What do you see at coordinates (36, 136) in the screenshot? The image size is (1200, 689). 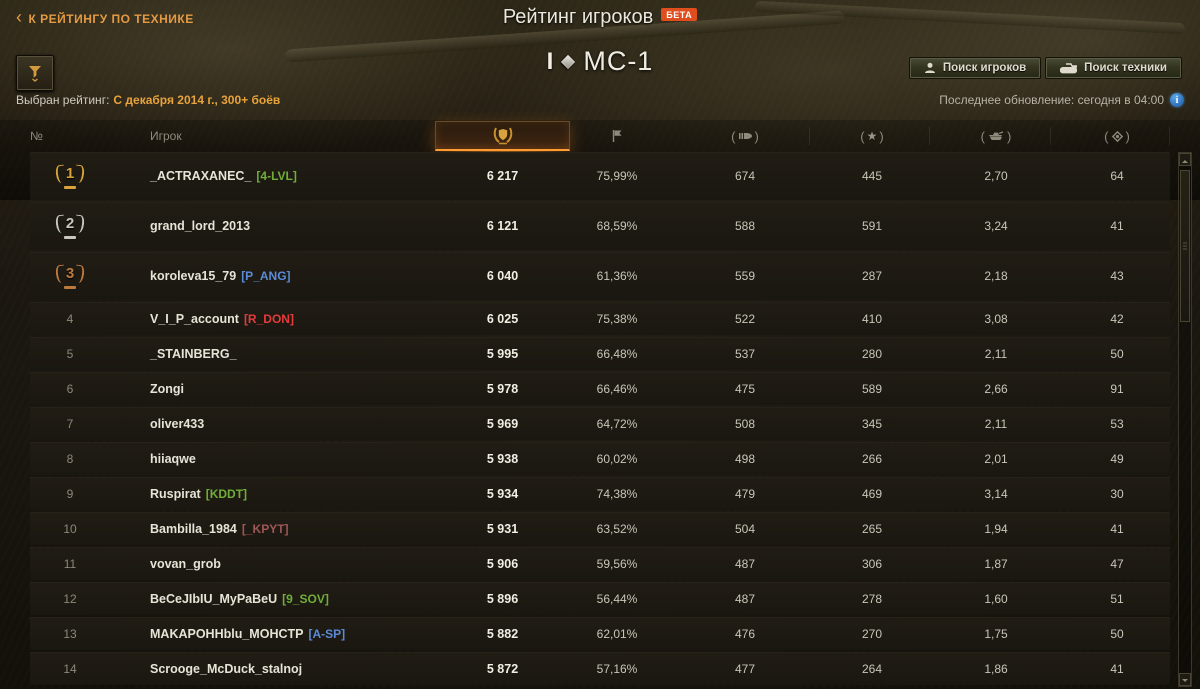 I see `column-header-rank: №` at bounding box center [36, 136].